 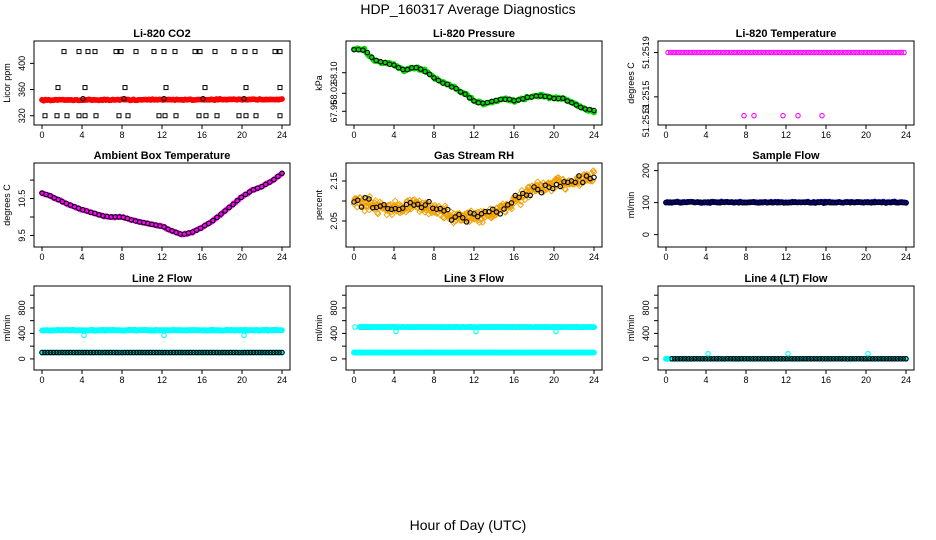 I want to click on y-tick-label: 0, so click(x=646, y=358).